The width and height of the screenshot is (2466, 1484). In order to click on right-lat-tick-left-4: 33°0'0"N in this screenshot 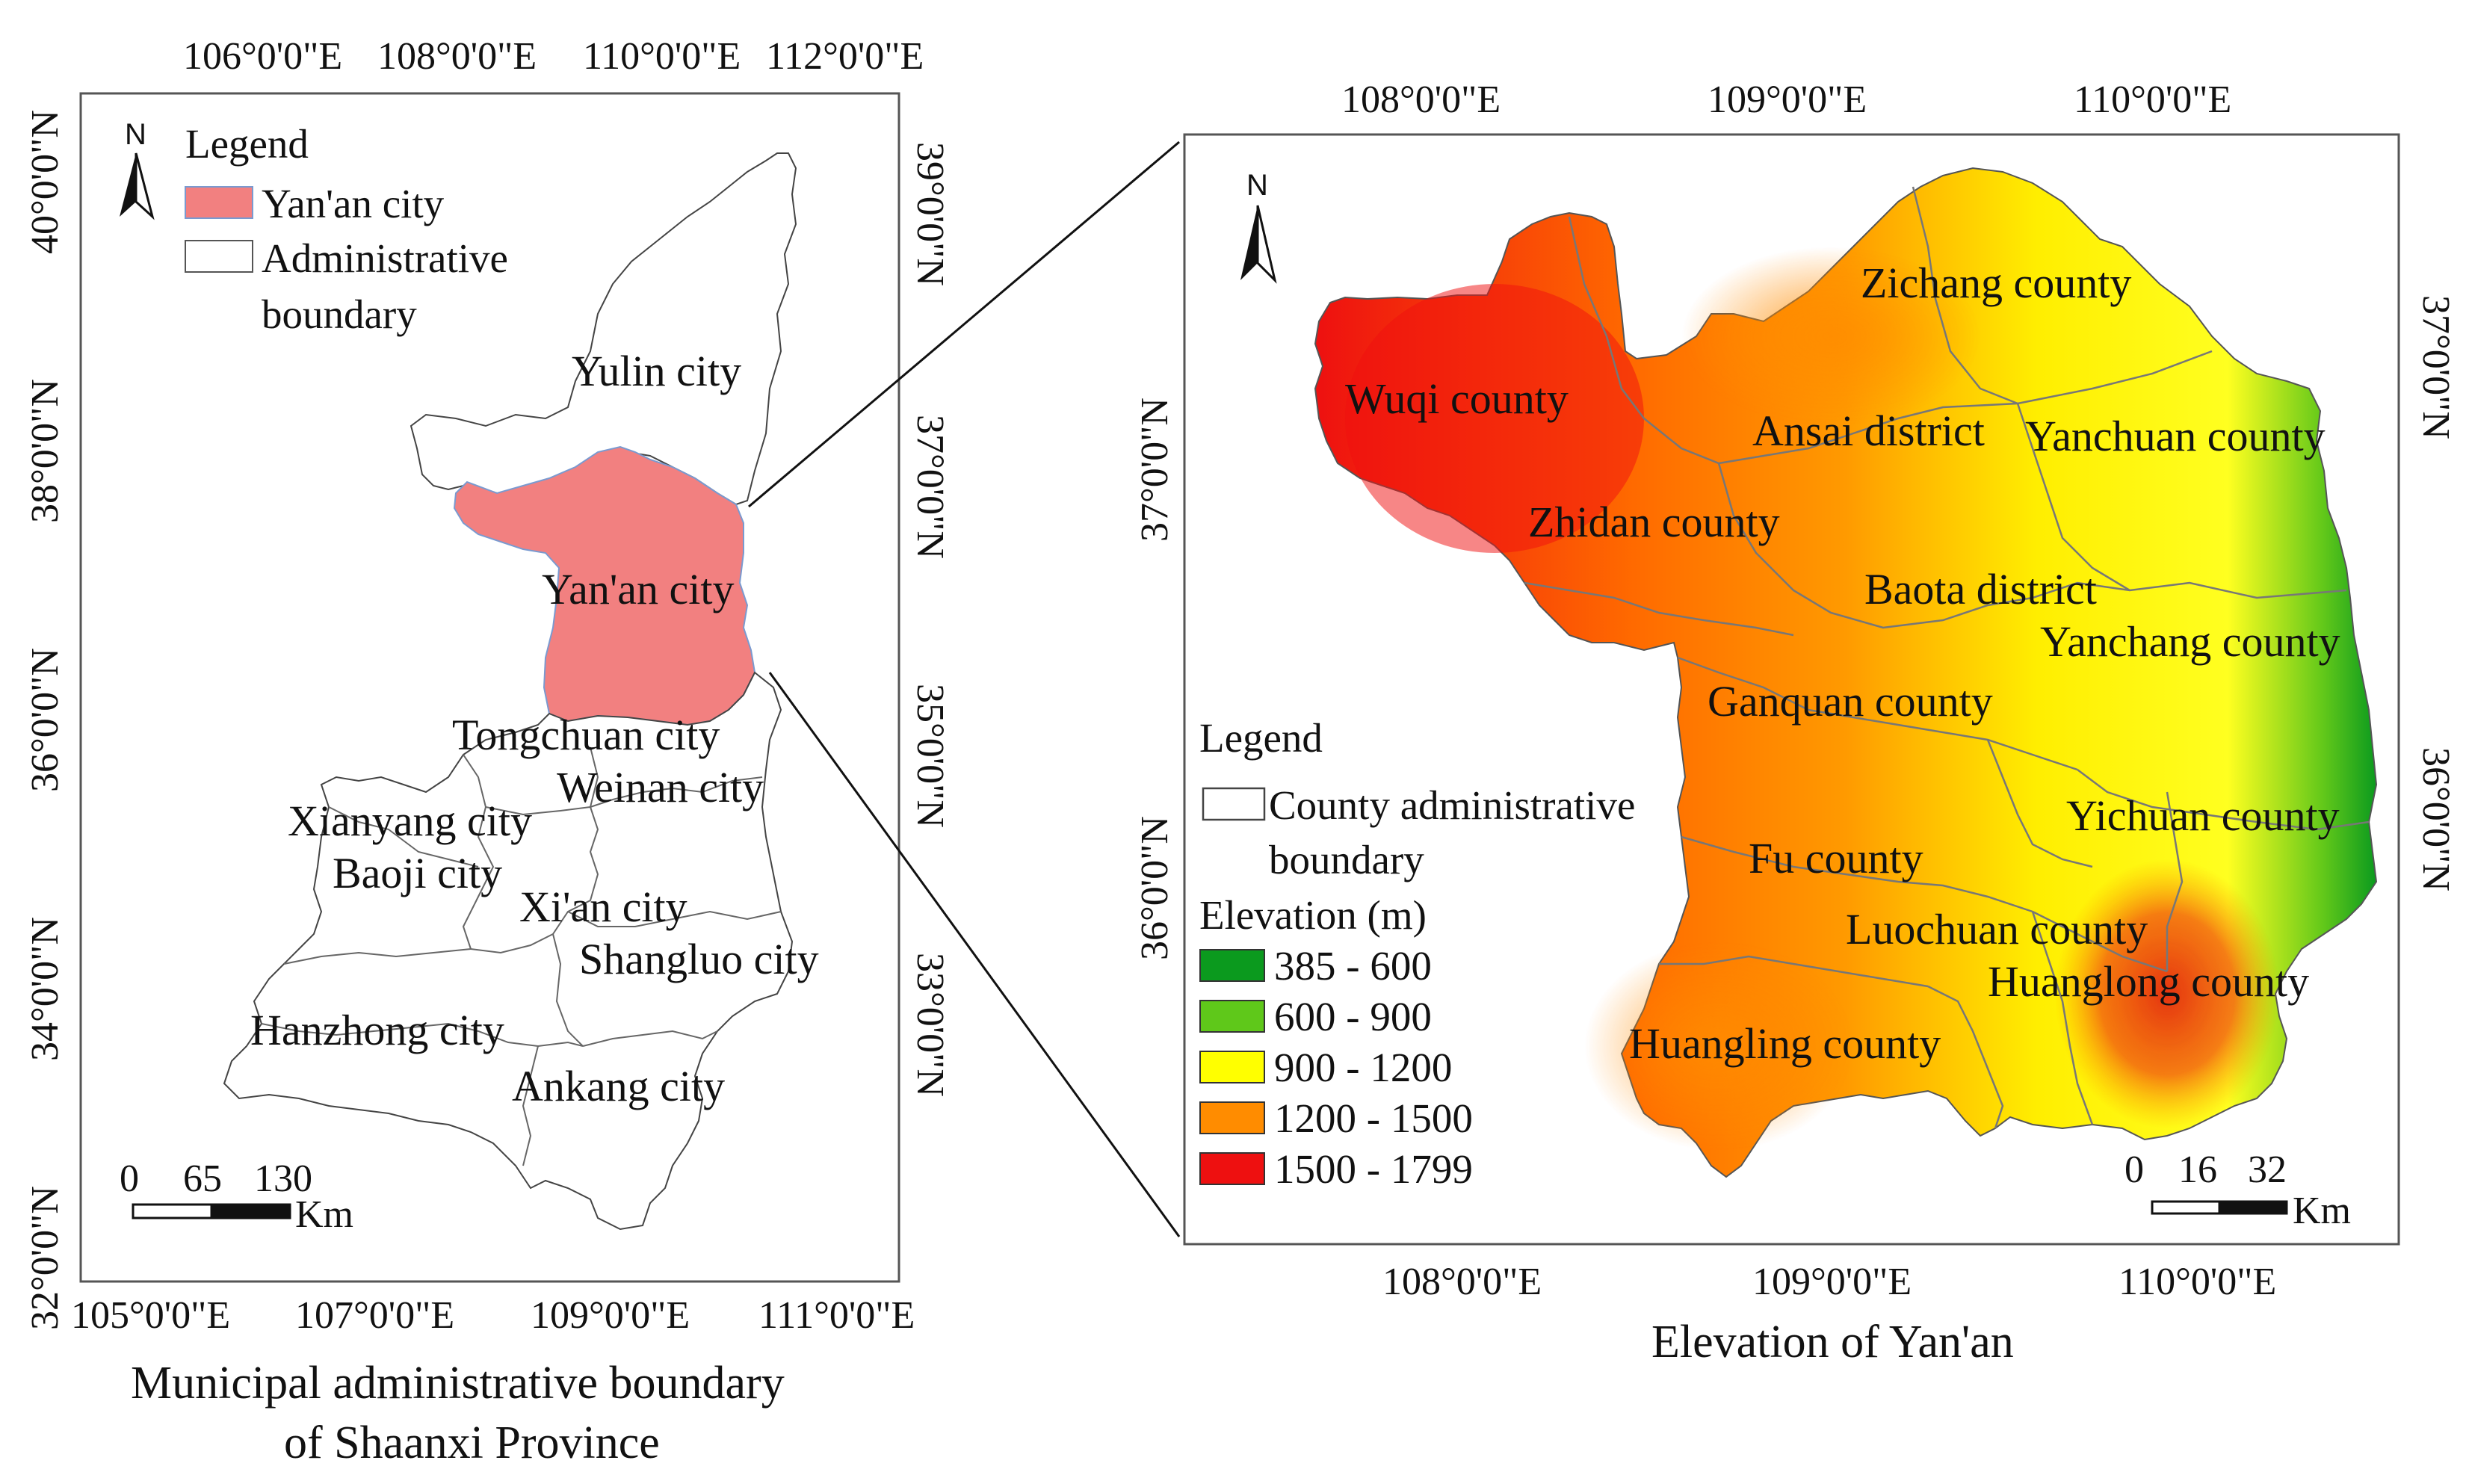, I will do `click(930, 1025)`.